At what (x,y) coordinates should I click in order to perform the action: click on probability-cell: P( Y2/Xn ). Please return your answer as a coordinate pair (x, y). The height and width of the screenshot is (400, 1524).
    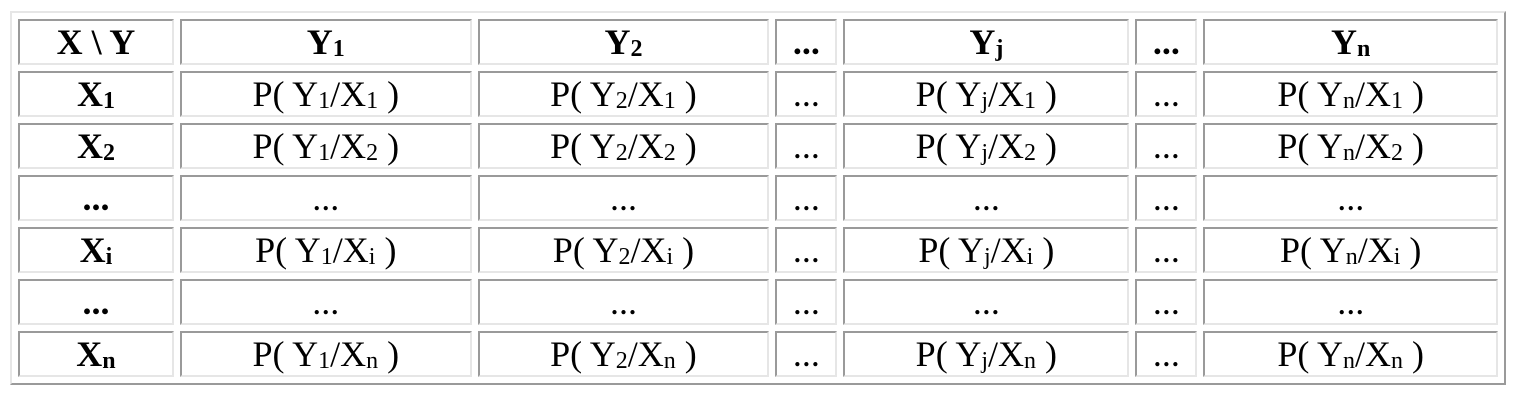
    Looking at the image, I should click on (623, 354).